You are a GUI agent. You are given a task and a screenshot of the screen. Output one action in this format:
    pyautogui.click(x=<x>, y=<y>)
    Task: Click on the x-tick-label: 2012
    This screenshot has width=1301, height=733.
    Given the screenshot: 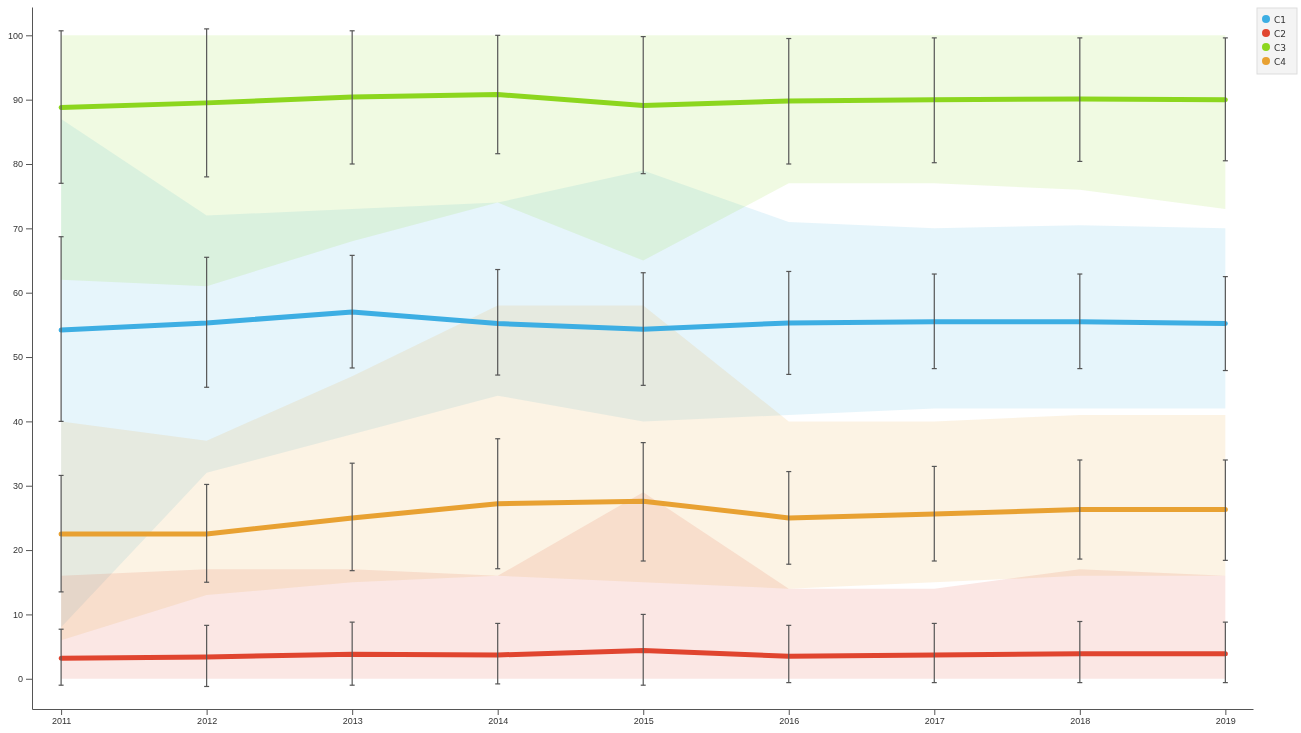 What is the action you would take?
    pyautogui.click(x=207, y=721)
    